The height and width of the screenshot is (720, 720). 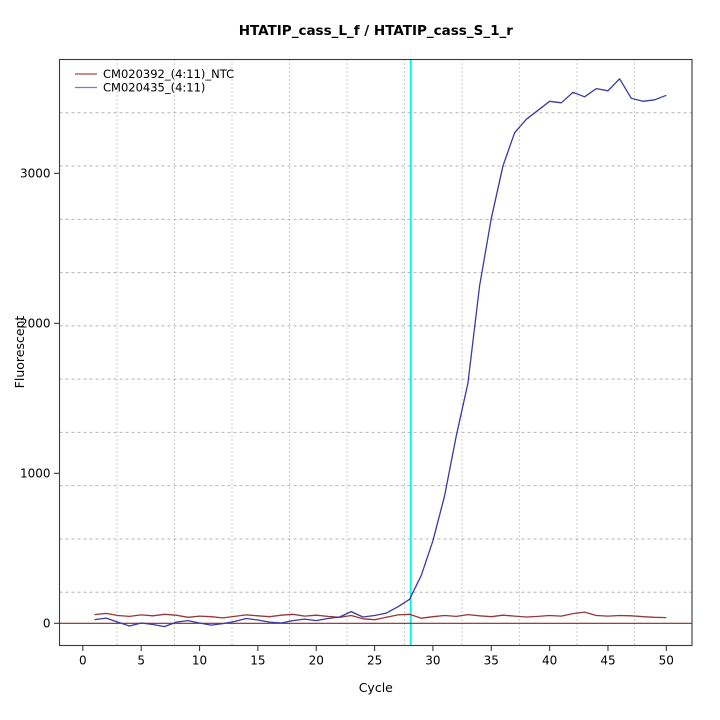 What do you see at coordinates (376, 687) in the screenshot?
I see `x-axis-label: Cycle` at bounding box center [376, 687].